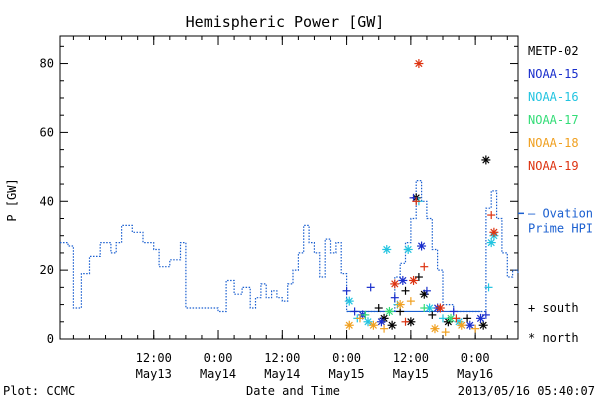  I want to click on y-tick-label: 0, so click(50, 339).